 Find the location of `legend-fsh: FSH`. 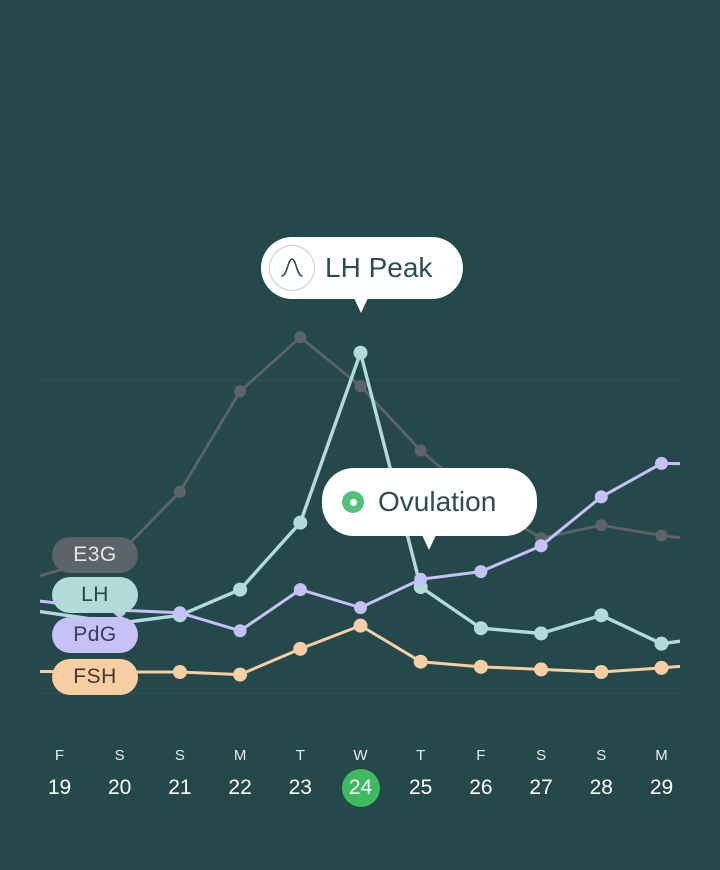

legend-fsh: FSH is located at coordinates (95, 677).